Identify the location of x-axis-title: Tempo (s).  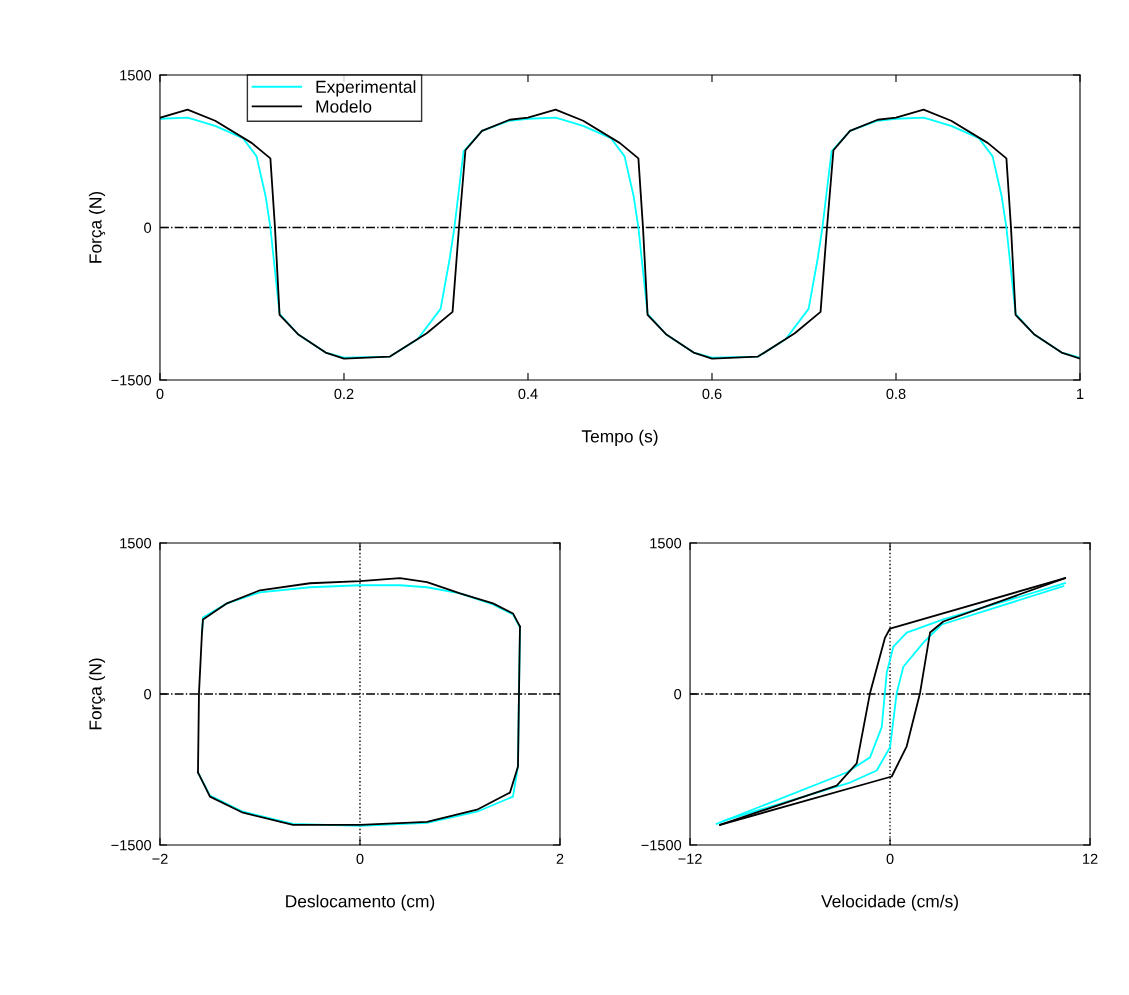
(619, 437).